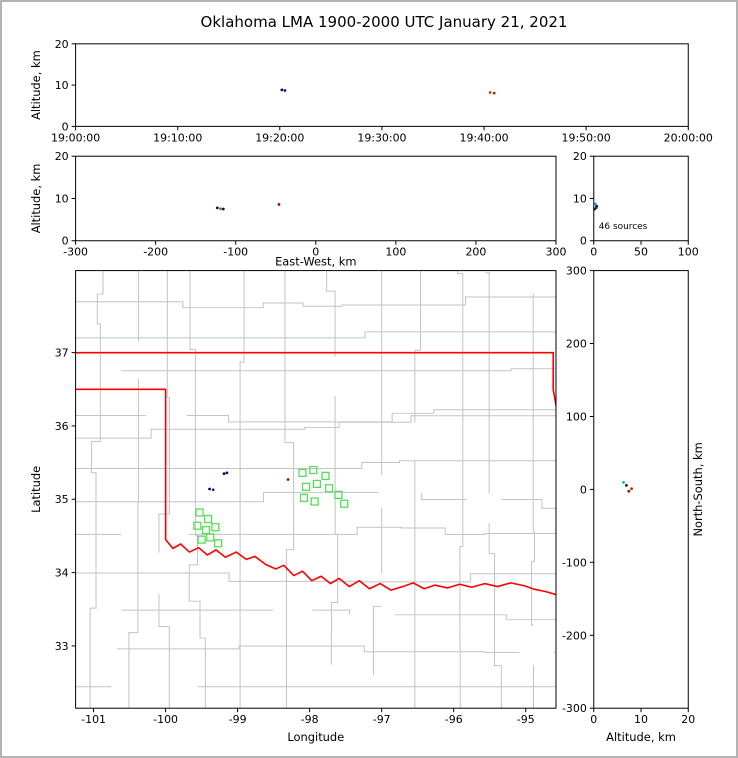 The image size is (738, 758). I want to click on y-tick-label: 36, so click(62, 426).